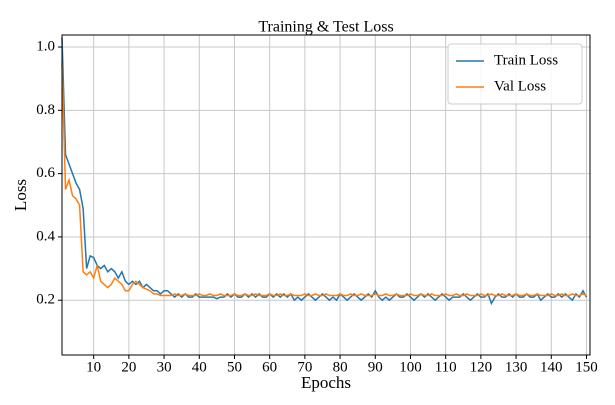 The width and height of the screenshot is (615, 405). I want to click on x-axis-label: Epochs, so click(326, 382).